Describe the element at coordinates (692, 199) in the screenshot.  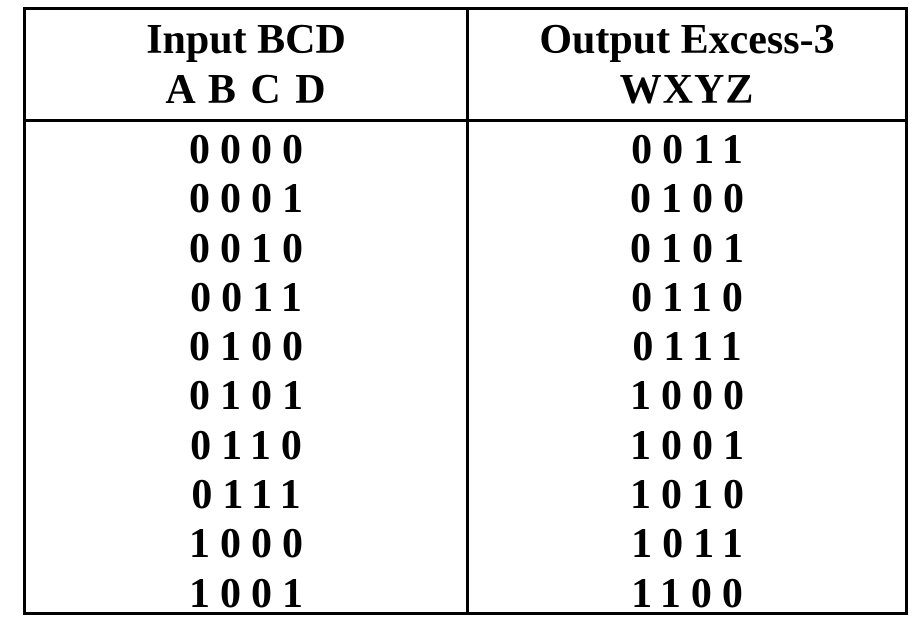
I see `output-cell: 0100` at that location.